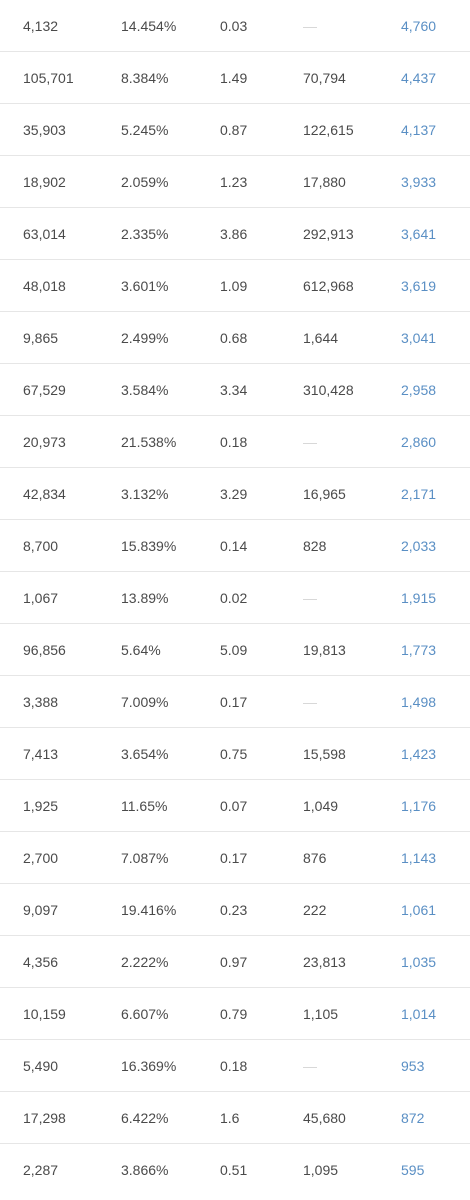 The width and height of the screenshot is (470, 1200). I want to click on table-row: 2,700 7.087% 0.17 876 1,143, so click(235, 858).